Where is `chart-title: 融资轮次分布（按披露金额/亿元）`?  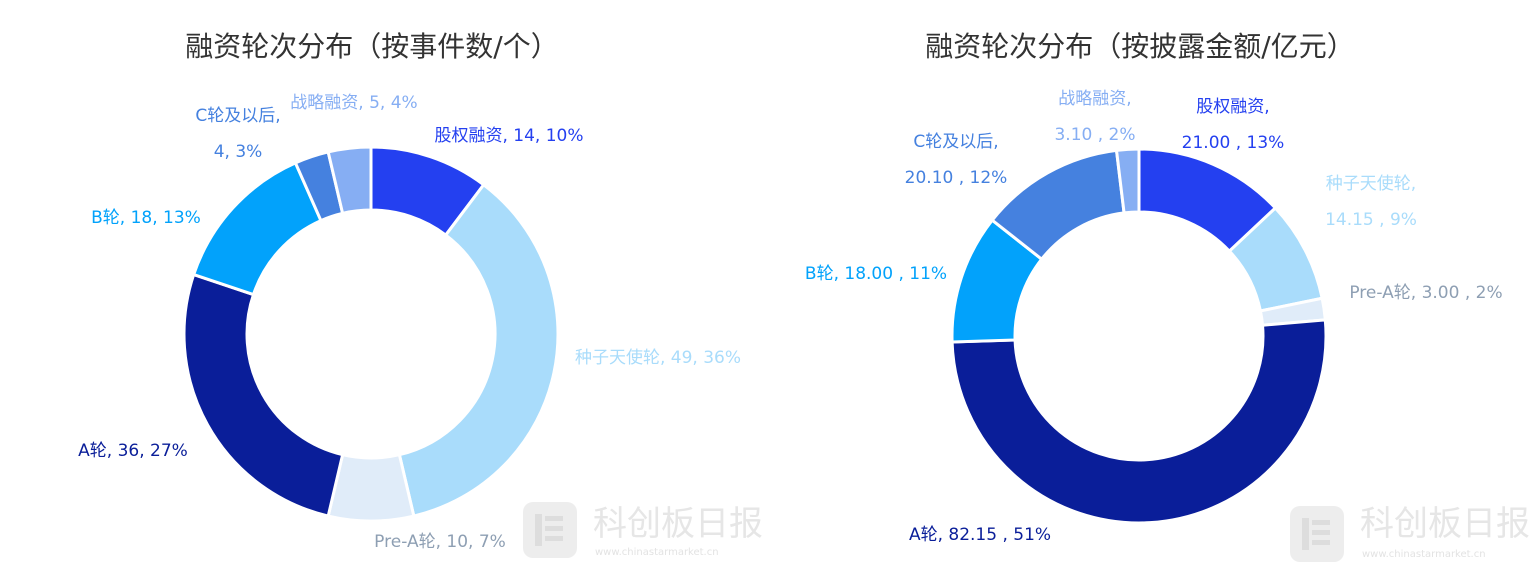
chart-title: 融资轮次分布（按披露金额/亿元） is located at coordinates (1139, 46).